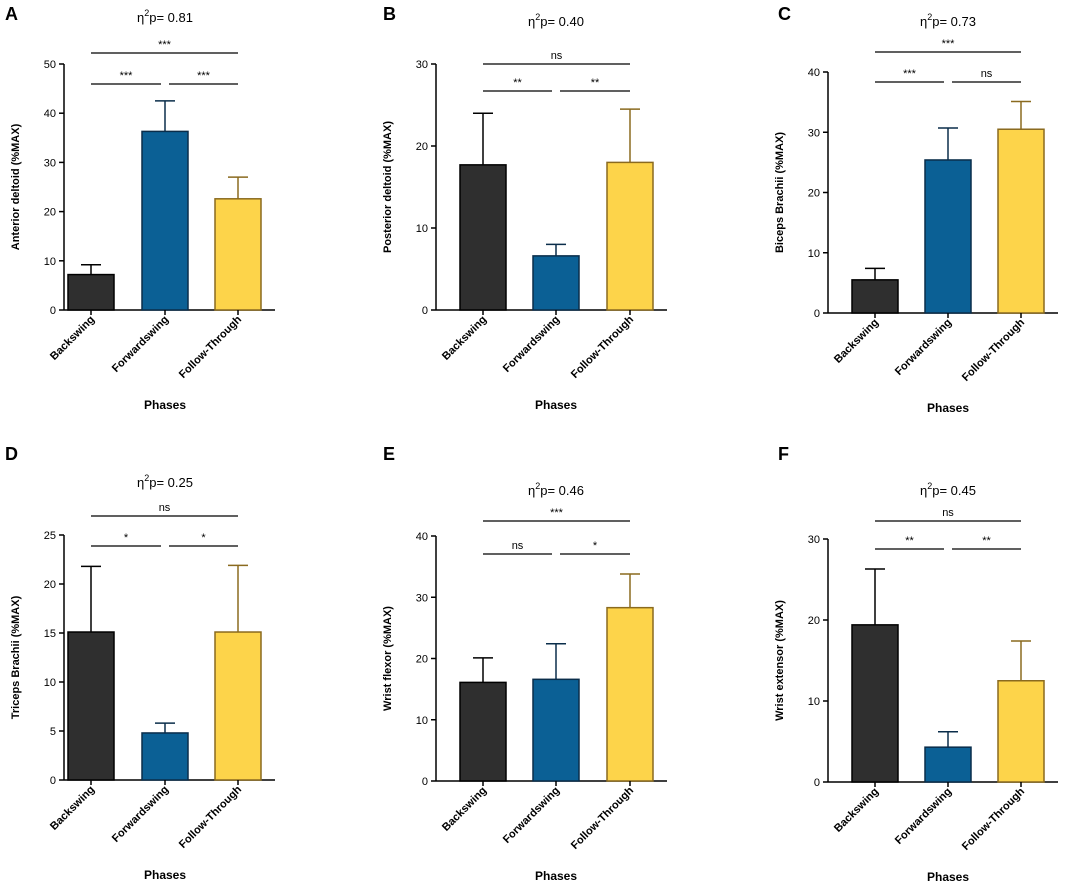 The width and height of the screenshot is (1072, 882). Describe the element at coordinates (948, 489) in the screenshot. I see `eta-squared-label: η2p= 0.45` at that location.